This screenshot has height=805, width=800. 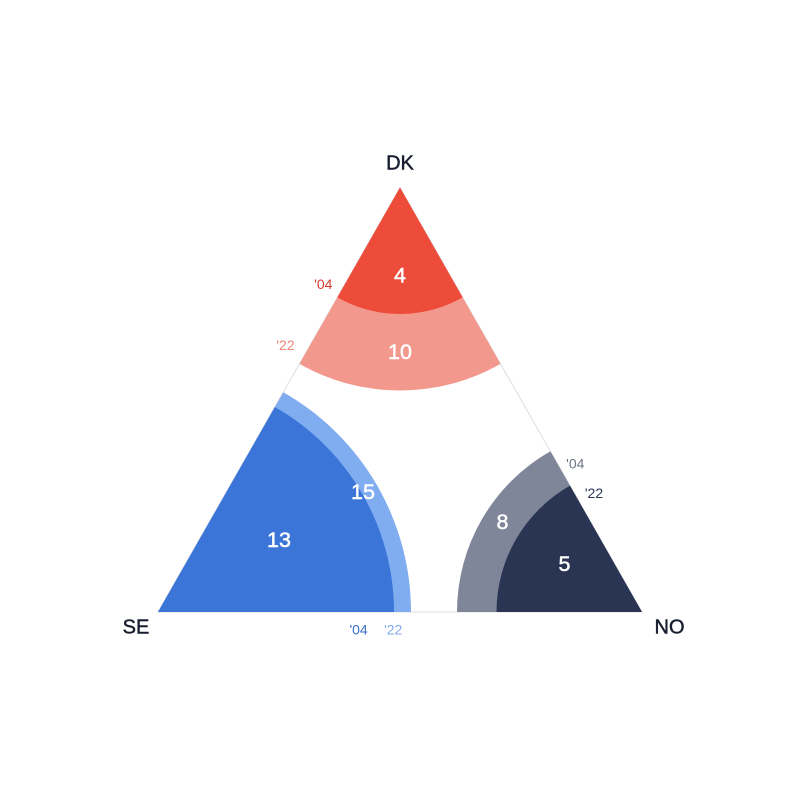 What do you see at coordinates (400, 276) in the screenshot?
I see `svg-text: 4` at bounding box center [400, 276].